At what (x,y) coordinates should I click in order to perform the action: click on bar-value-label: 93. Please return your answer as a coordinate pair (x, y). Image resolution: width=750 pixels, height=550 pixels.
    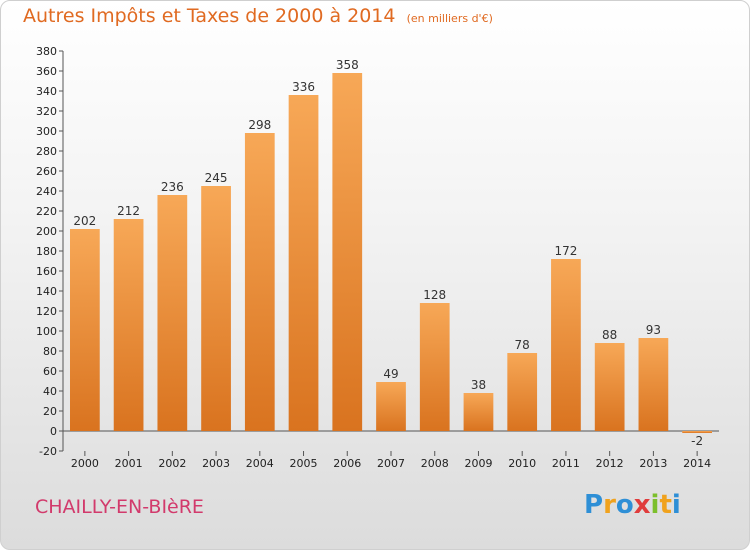
    Looking at the image, I should click on (653, 330).